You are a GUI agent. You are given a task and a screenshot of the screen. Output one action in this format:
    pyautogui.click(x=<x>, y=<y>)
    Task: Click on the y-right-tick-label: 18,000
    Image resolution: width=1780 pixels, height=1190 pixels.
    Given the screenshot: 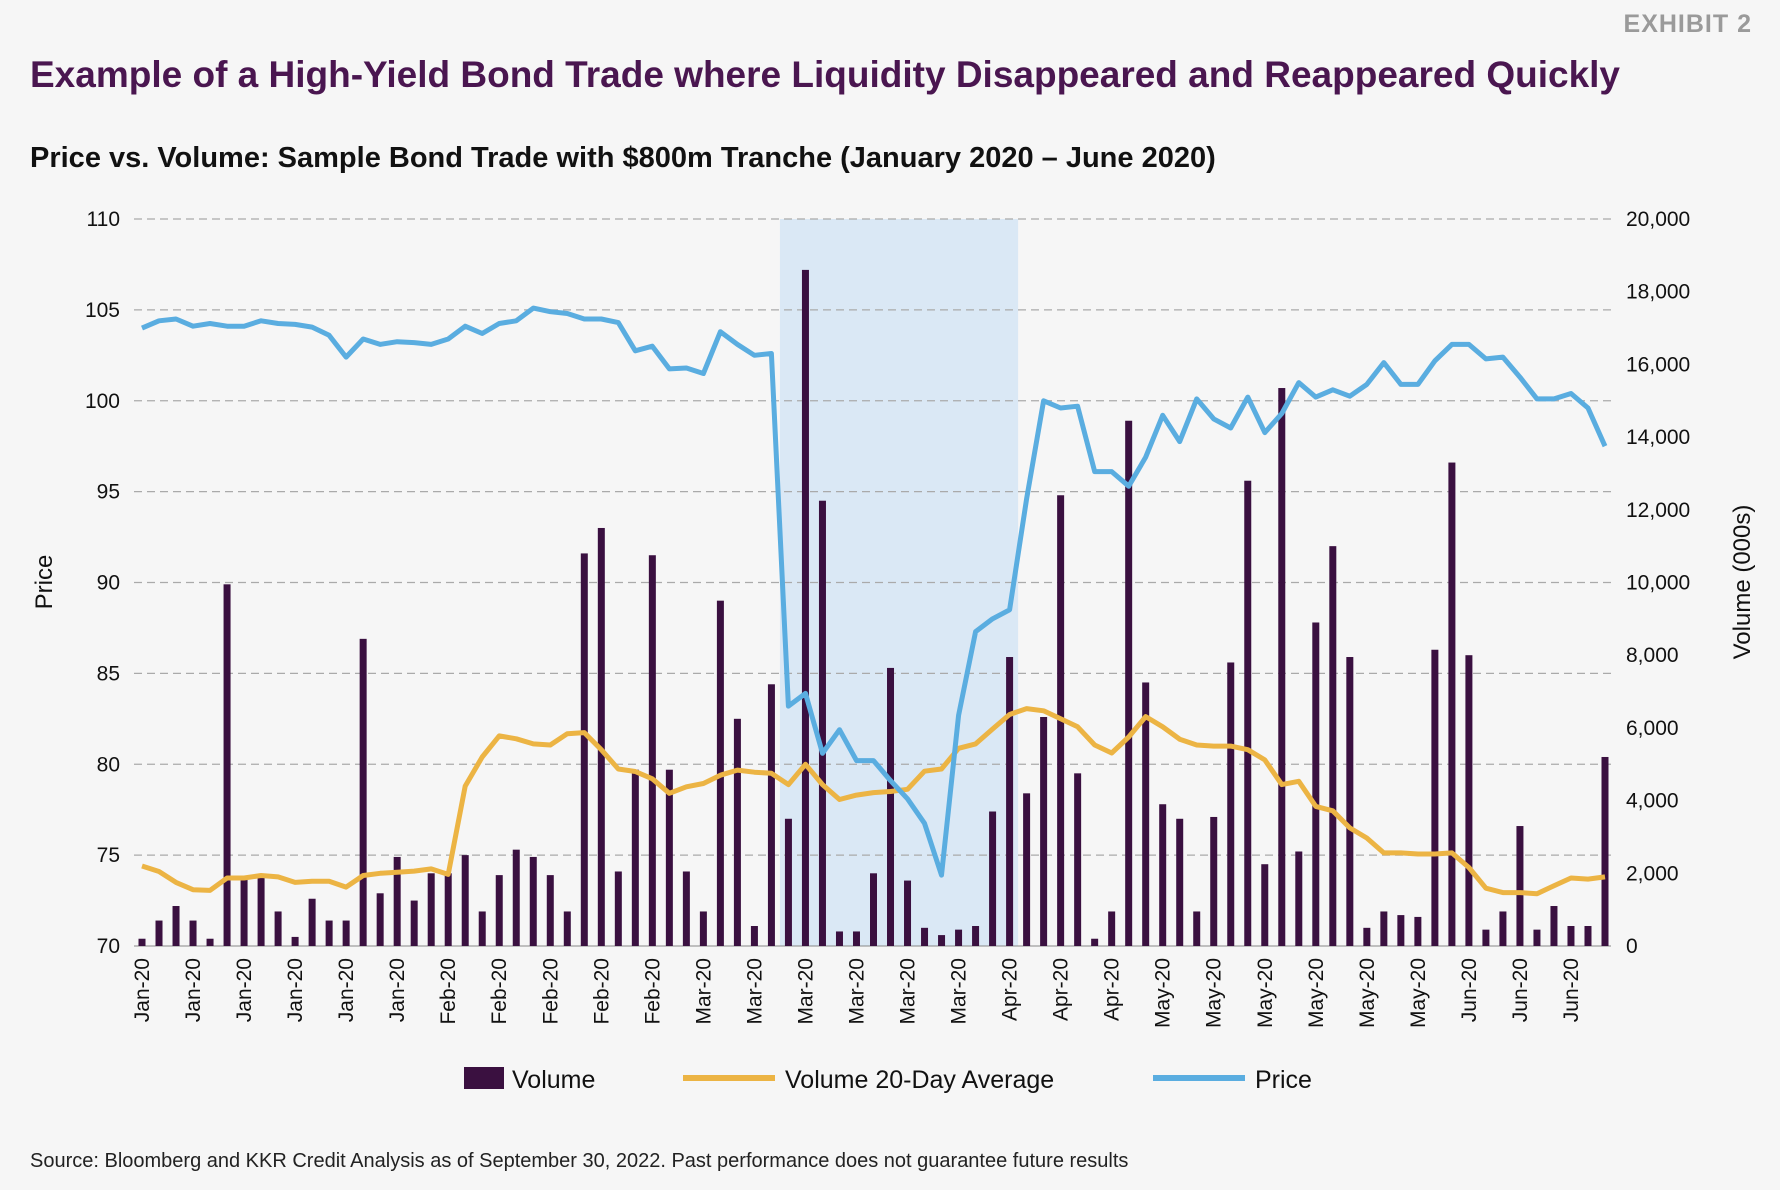 What is the action you would take?
    pyautogui.click(x=1658, y=292)
    